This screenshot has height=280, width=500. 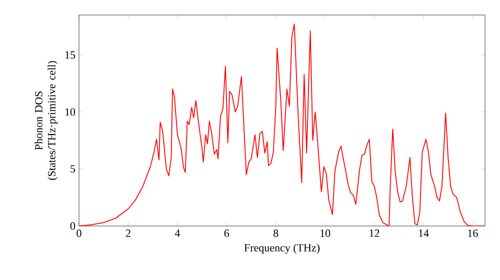 What do you see at coordinates (325, 233) in the screenshot?
I see `x-tick-label: 10` at bounding box center [325, 233].